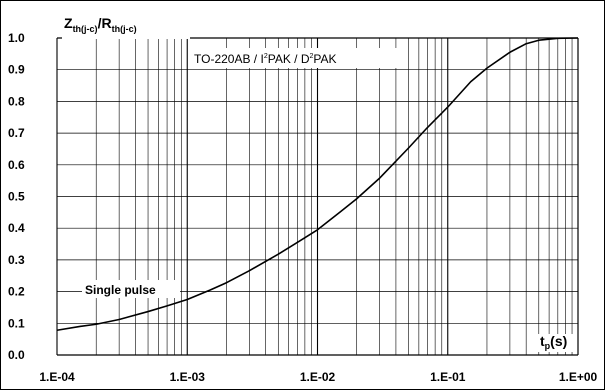 The image size is (605, 390). I want to click on title-main-2: R, so click(106, 23).